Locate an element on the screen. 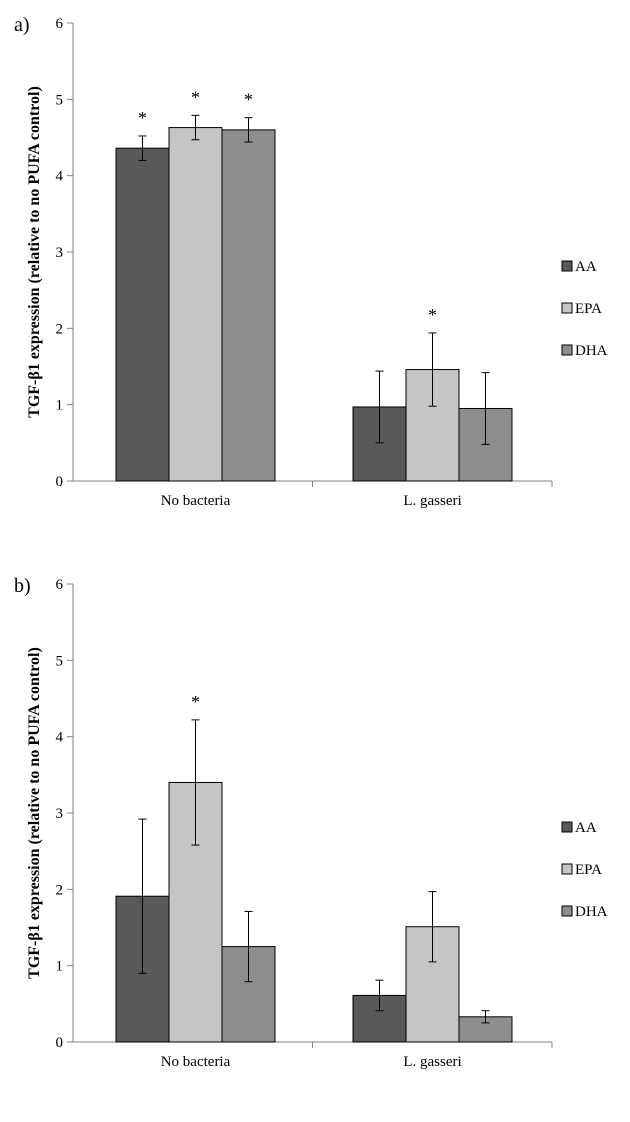 The image size is (630, 1122). panel-label: b) is located at coordinates (22, 586).